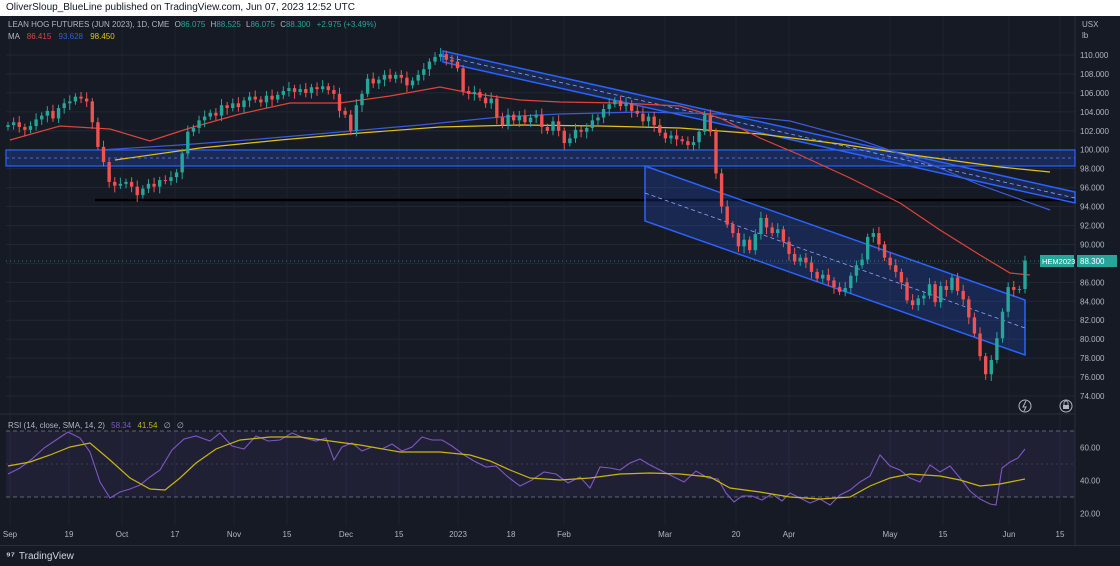  Describe the element at coordinates (147, 425) in the screenshot. I see `rsi-signal-value: 41.54` at that location.